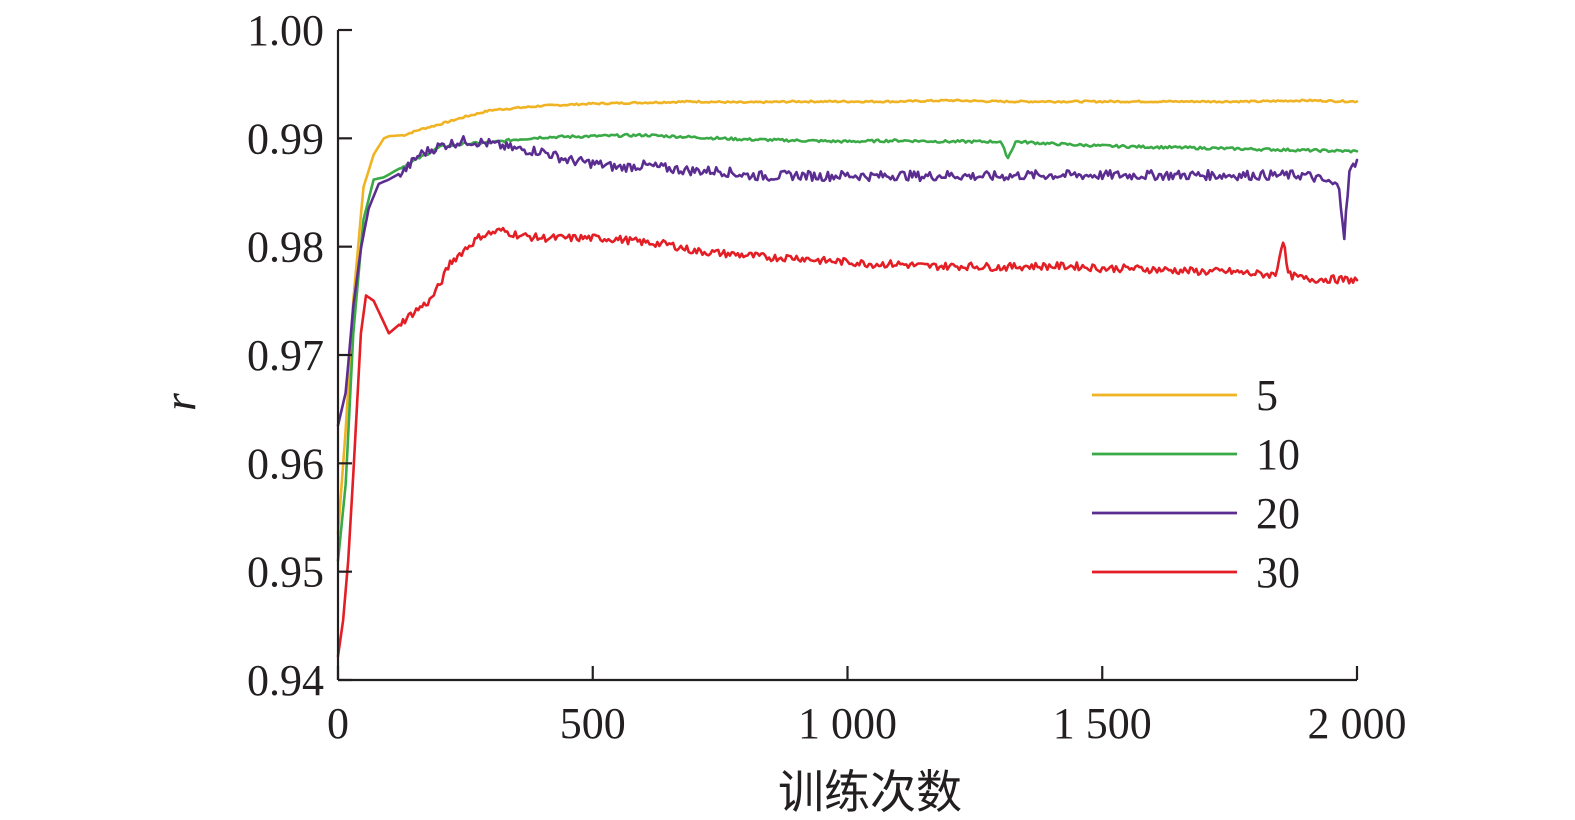  Describe the element at coordinates (1196, 484) in the screenshot. I see `legend: 5 10 20 30` at that location.